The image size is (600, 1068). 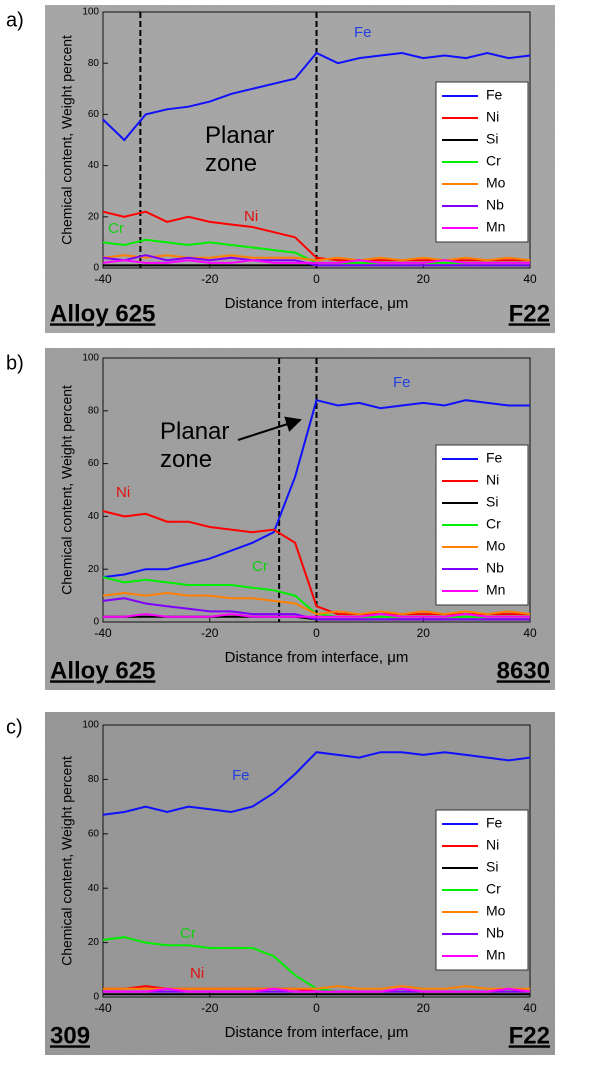 What do you see at coordinates (523, 670) in the screenshot?
I see `right-material-label: 8630` at bounding box center [523, 670].